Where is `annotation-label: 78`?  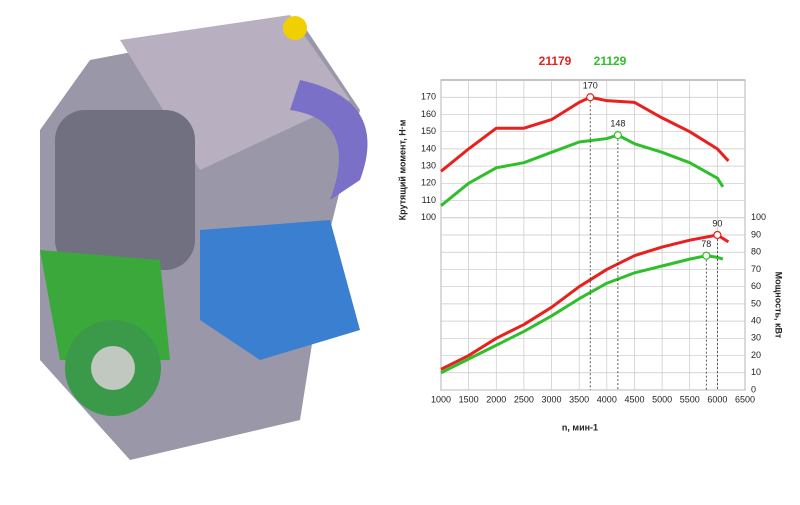 annotation-label: 78 is located at coordinates (706, 244).